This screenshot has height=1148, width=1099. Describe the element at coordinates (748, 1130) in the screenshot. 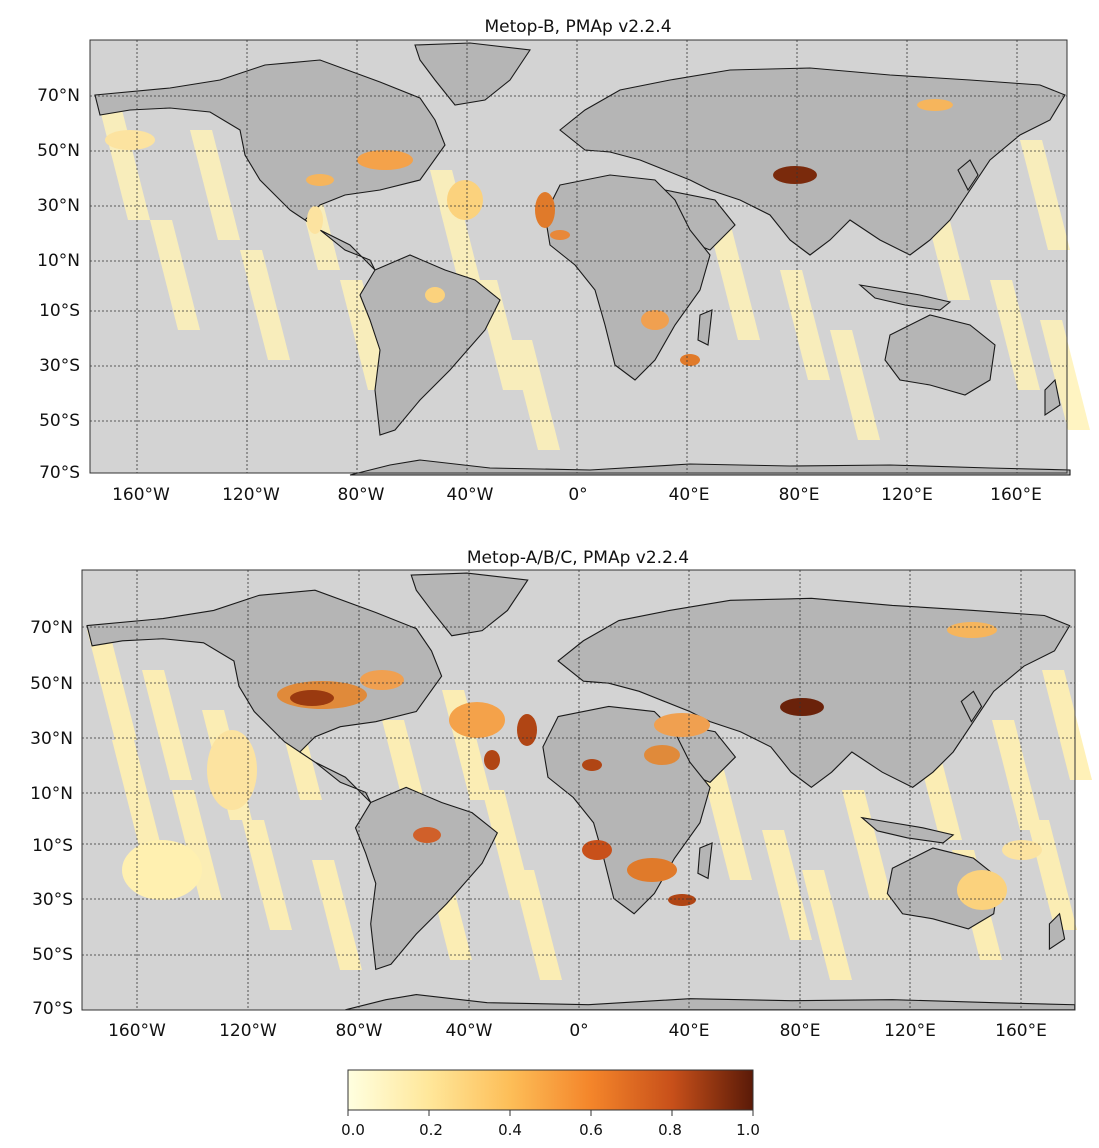

I see `colorbar-tick-label: 1.0` at that location.